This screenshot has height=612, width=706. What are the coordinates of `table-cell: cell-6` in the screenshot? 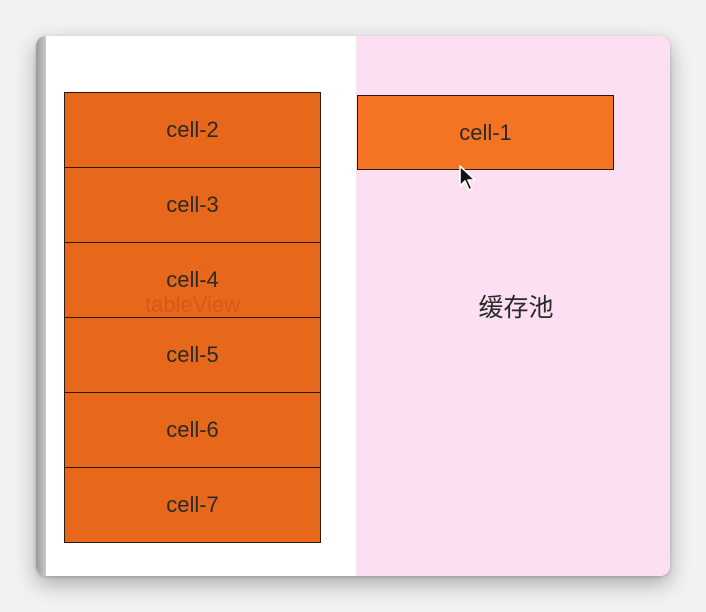 It's located at (192, 430).